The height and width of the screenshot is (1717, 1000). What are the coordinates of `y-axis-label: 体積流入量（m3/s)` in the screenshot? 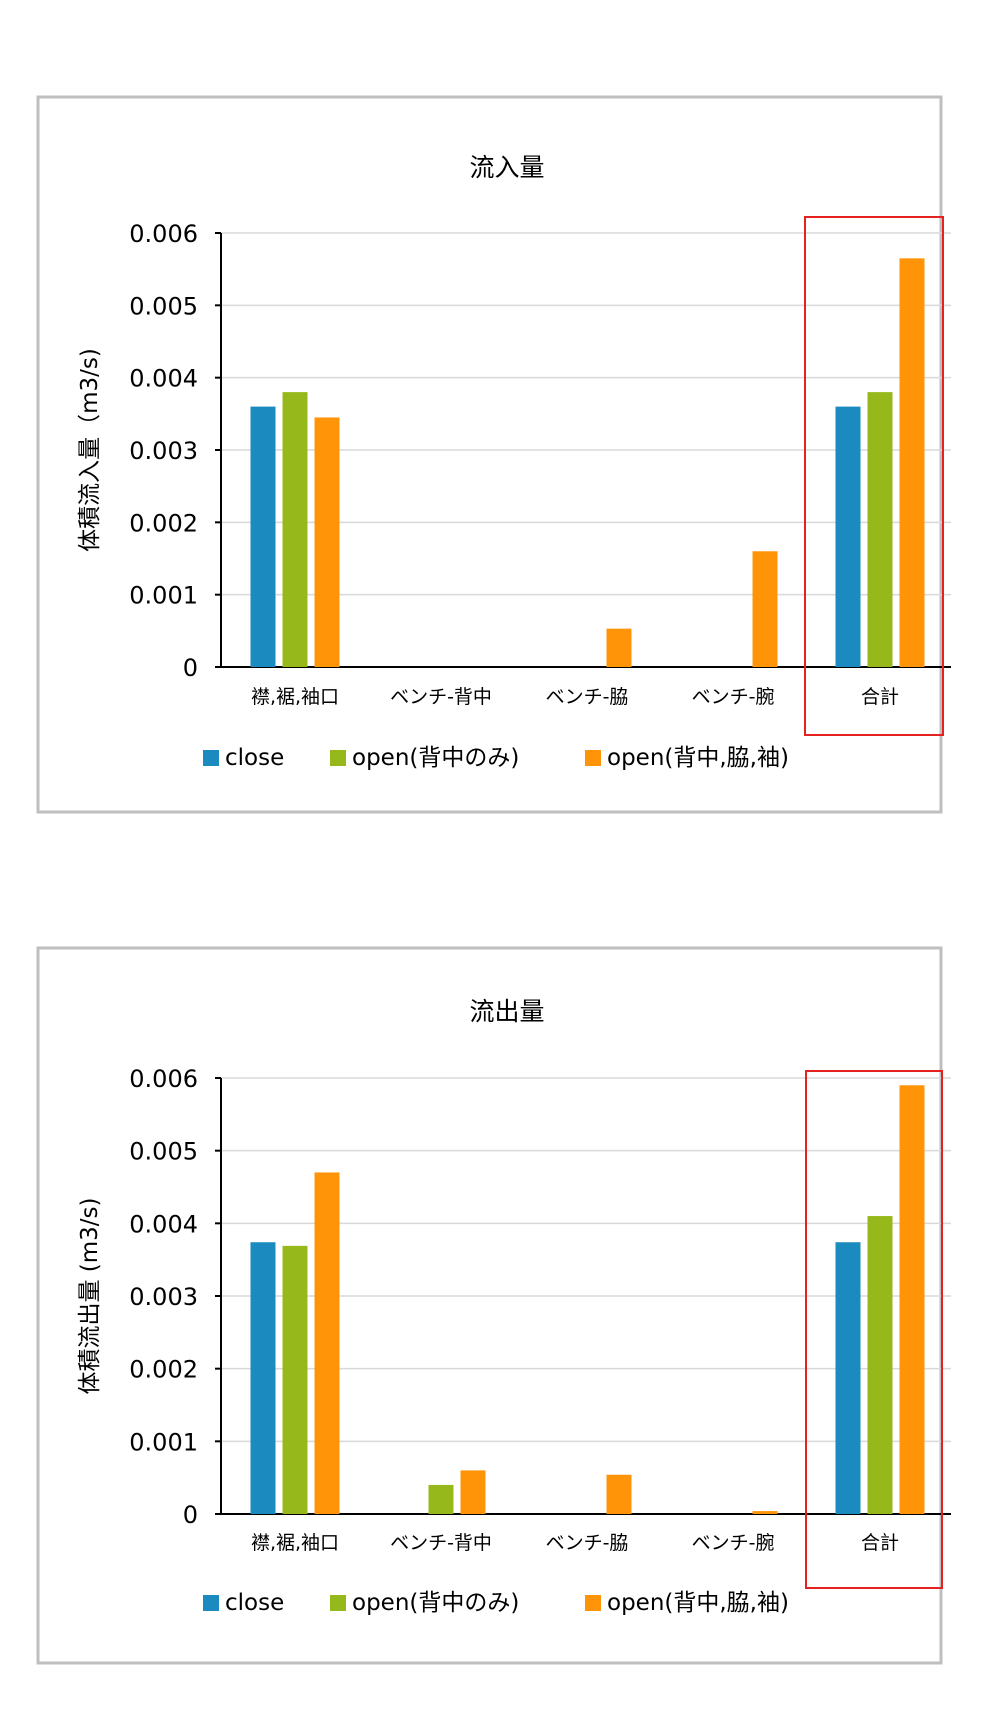 It's located at (90, 450).